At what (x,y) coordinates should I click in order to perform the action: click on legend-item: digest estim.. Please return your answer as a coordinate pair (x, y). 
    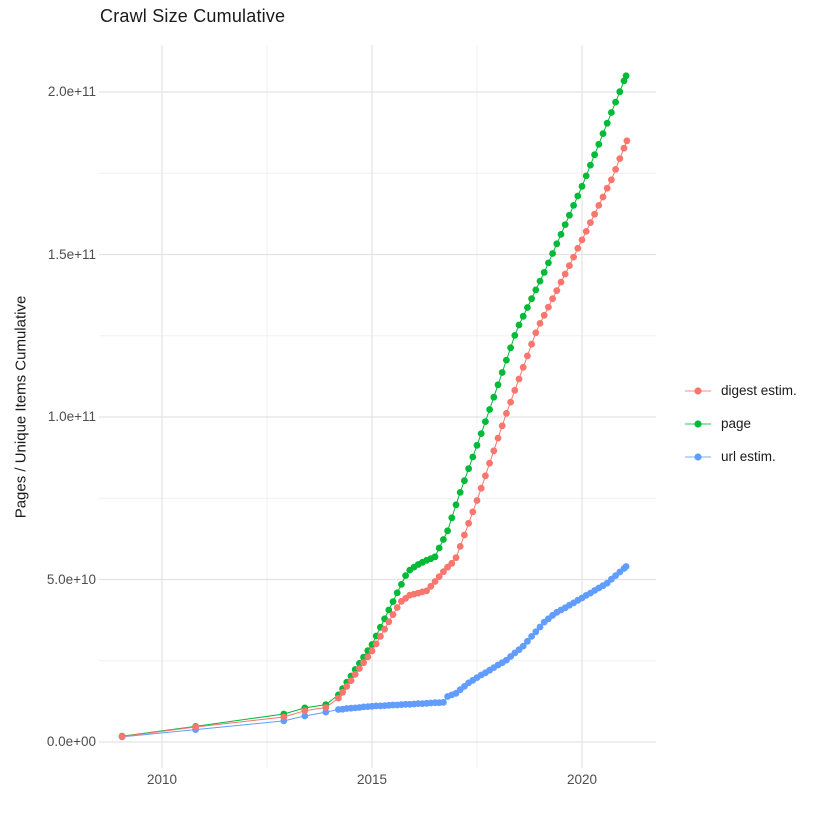
    Looking at the image, I should click on (740, 390).